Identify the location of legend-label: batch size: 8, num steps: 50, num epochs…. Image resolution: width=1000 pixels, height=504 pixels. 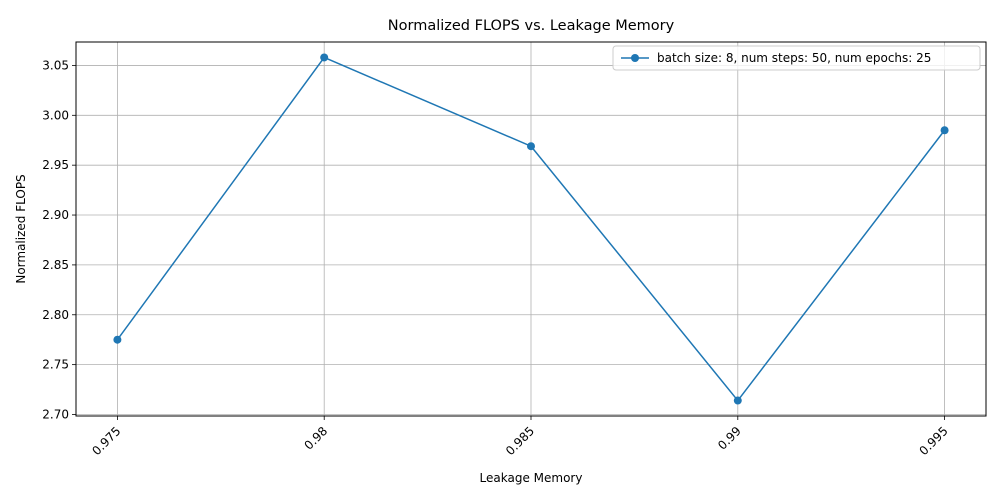
(794, 58).